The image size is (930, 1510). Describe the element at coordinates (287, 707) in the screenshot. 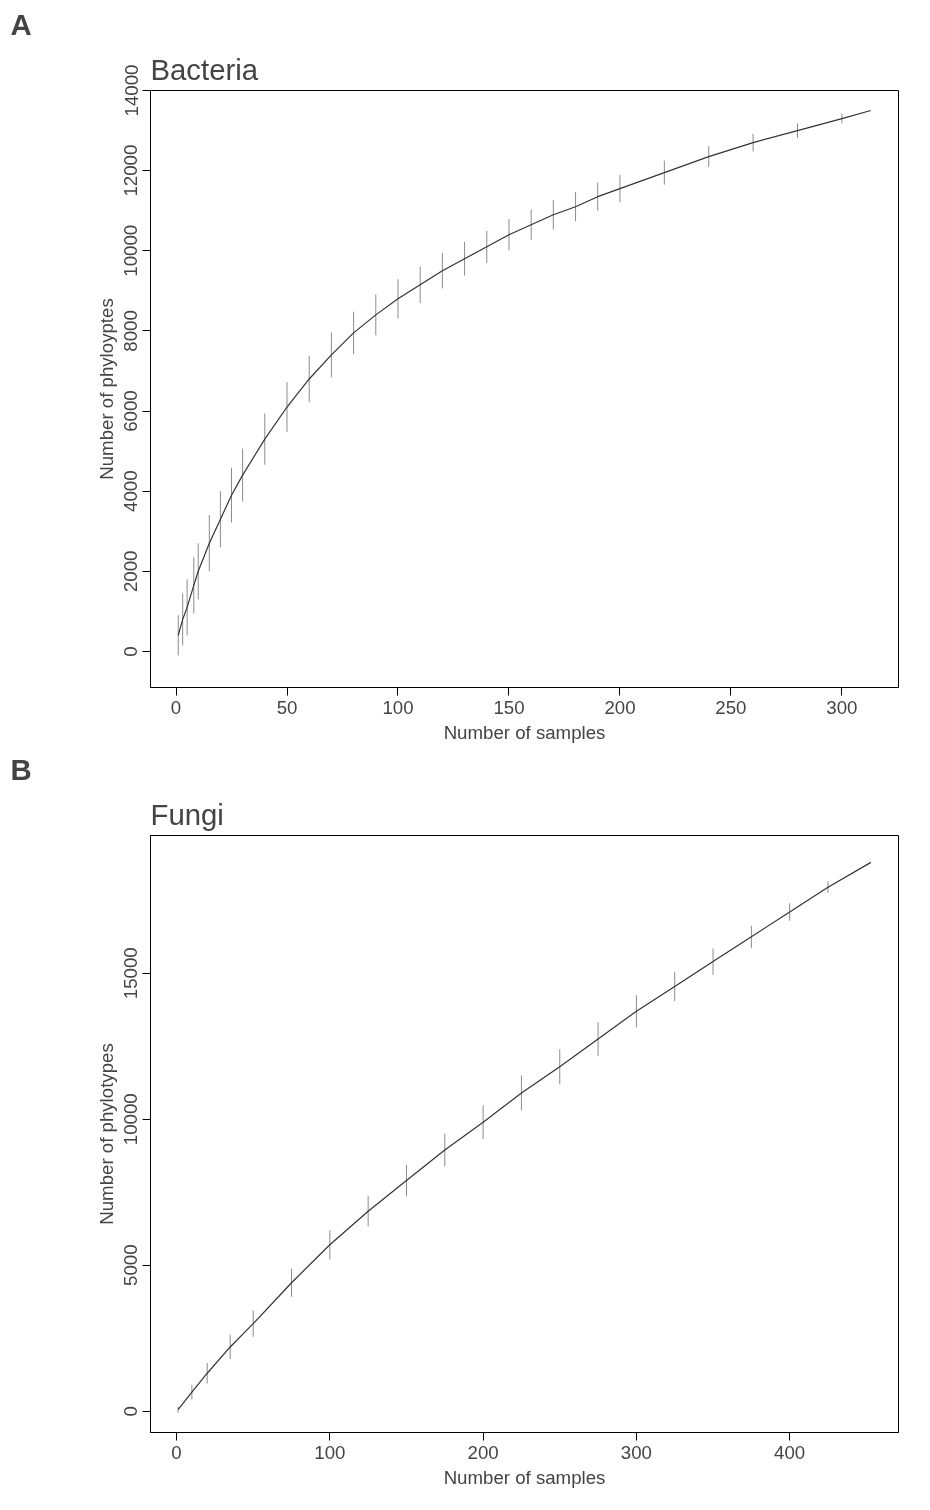

I see `x-tick-label: 50` at that location.